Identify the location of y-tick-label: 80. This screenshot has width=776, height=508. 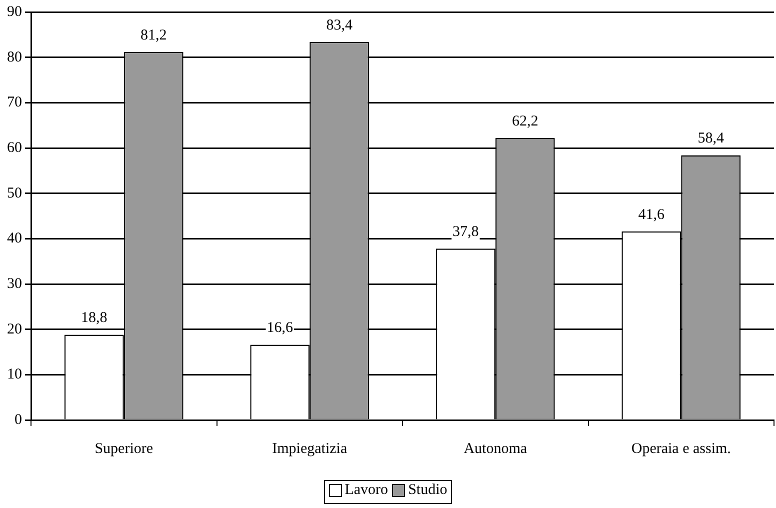
(14, 57).